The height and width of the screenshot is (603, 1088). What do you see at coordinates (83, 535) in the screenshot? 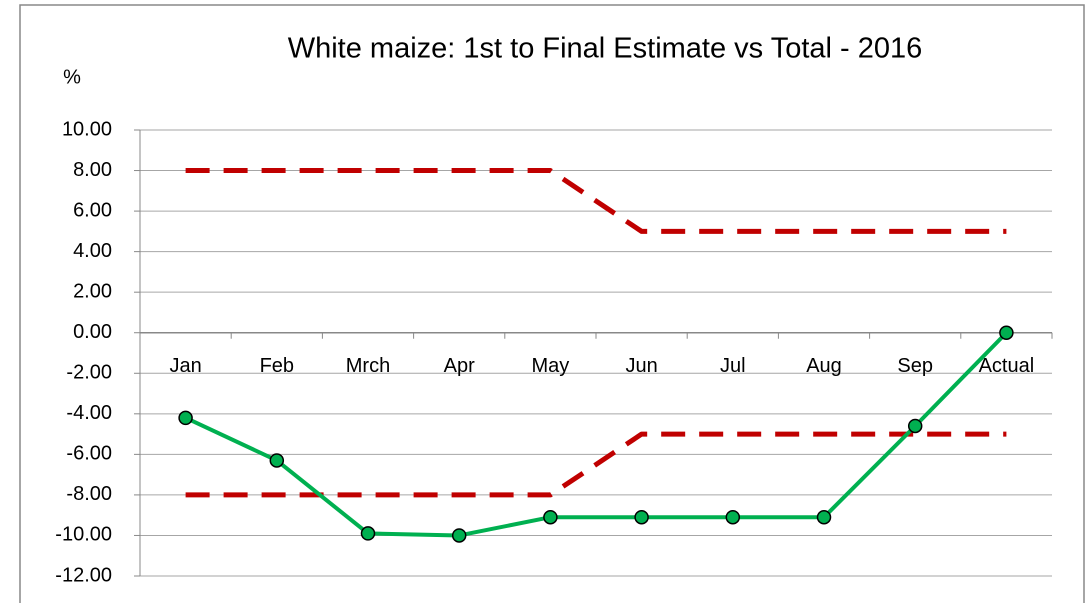
I see `y-tick-label: -10.00` at bounding box center [83, 535].